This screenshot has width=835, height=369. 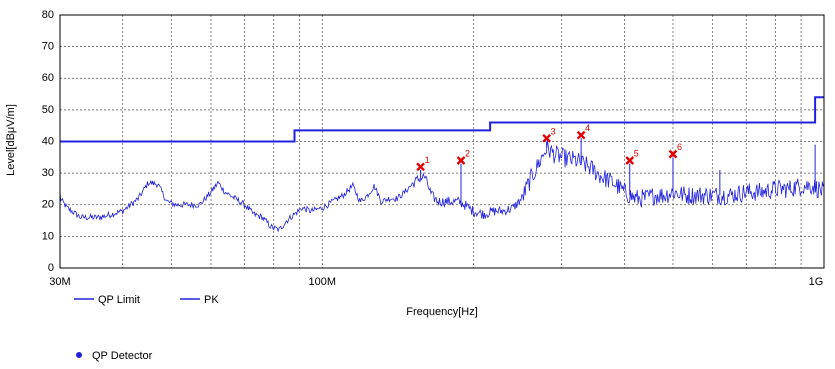 What do you see at coordinates (549, 147) in the screenshot?
I see `qp-markers: 1 2 3 4 5 6` at bounding box center [549, 147].